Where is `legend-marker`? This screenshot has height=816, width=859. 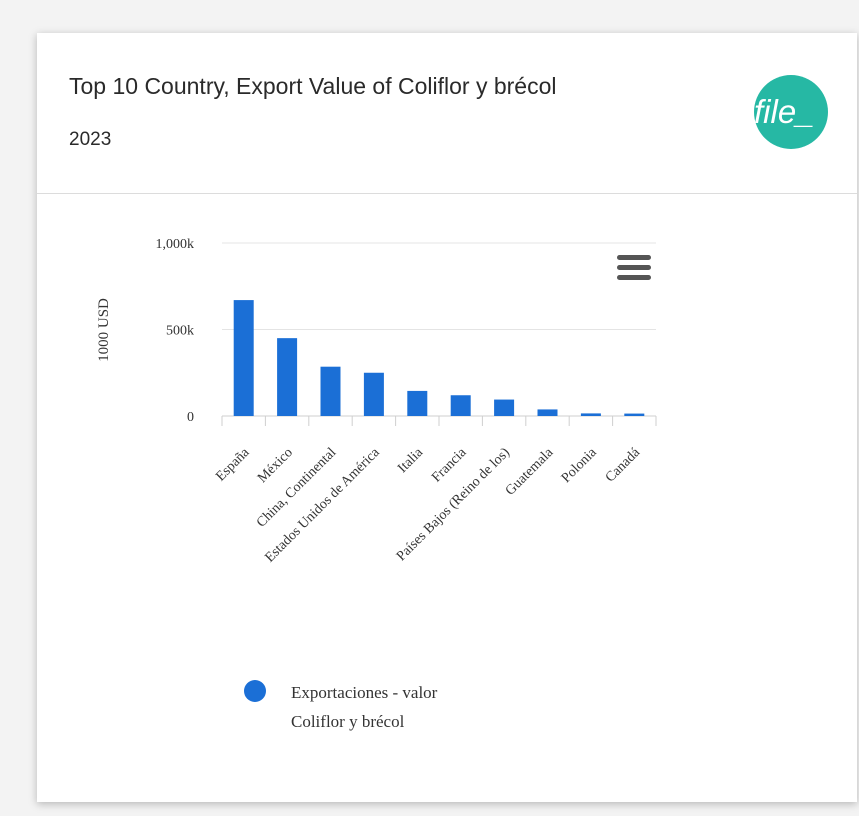 legend-marker is located at coordinates (255, 691).